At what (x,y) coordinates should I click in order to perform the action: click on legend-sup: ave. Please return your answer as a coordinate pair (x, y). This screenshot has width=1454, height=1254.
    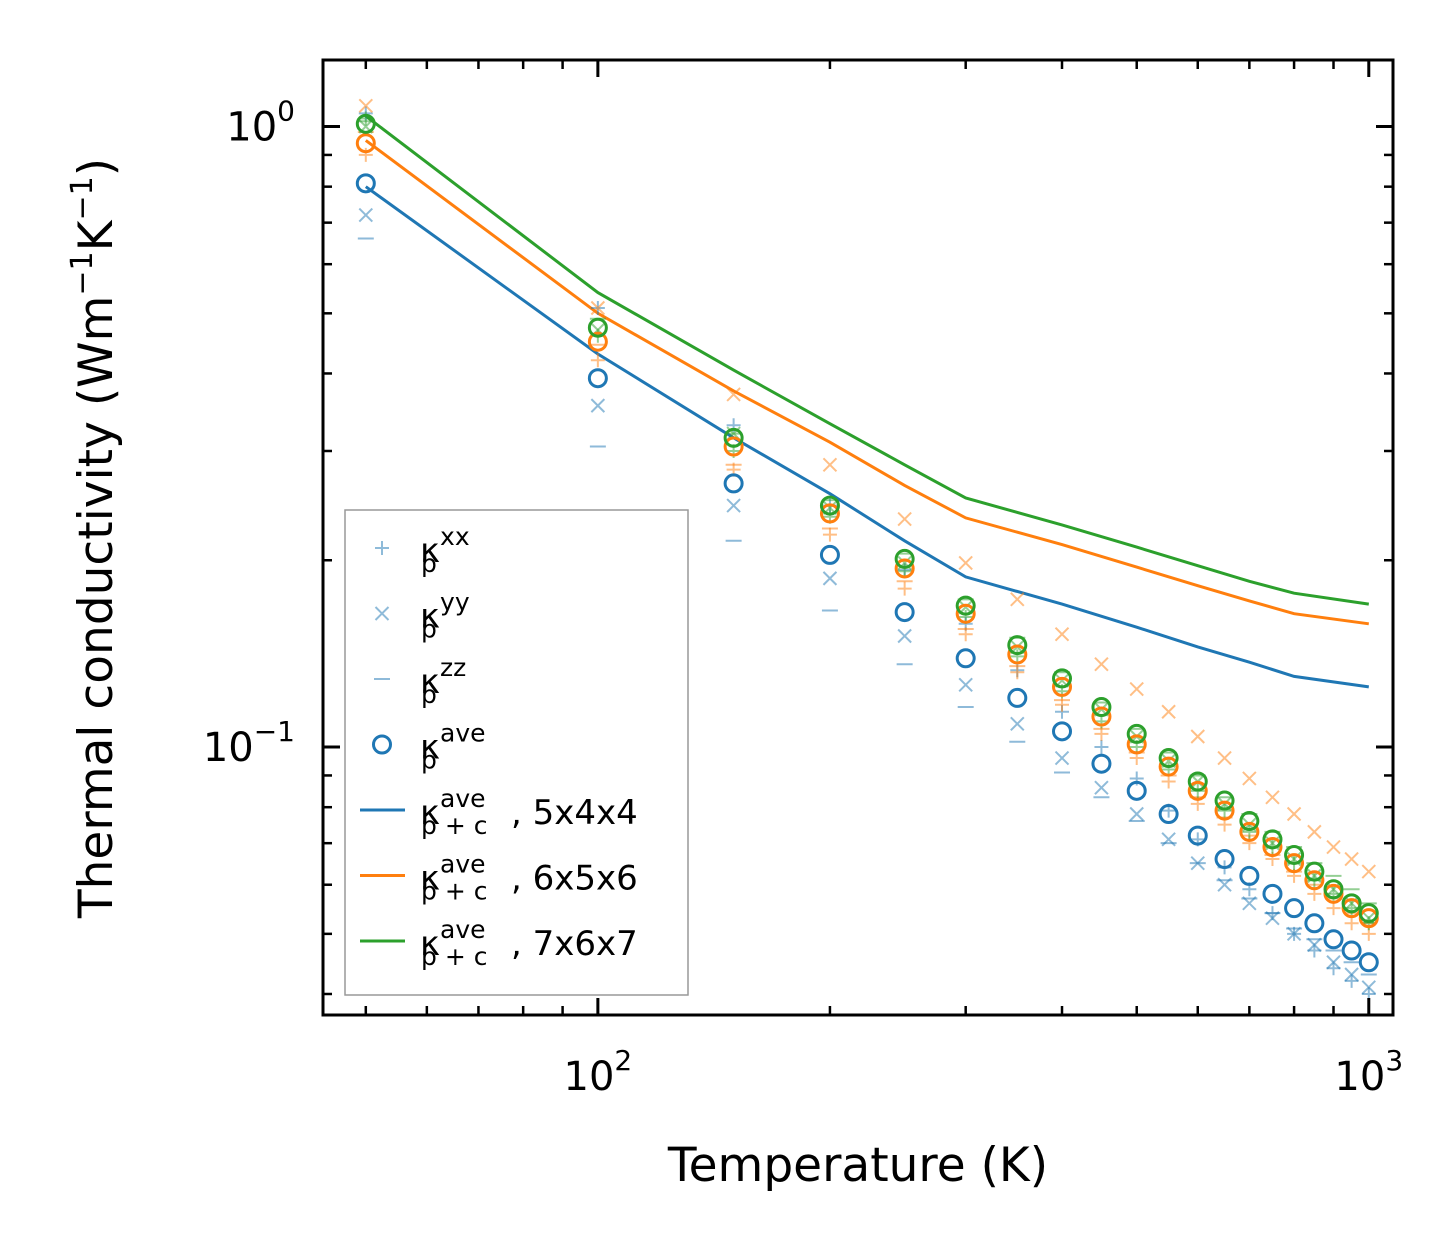
    Looking at the image, I should click on (463, 864).